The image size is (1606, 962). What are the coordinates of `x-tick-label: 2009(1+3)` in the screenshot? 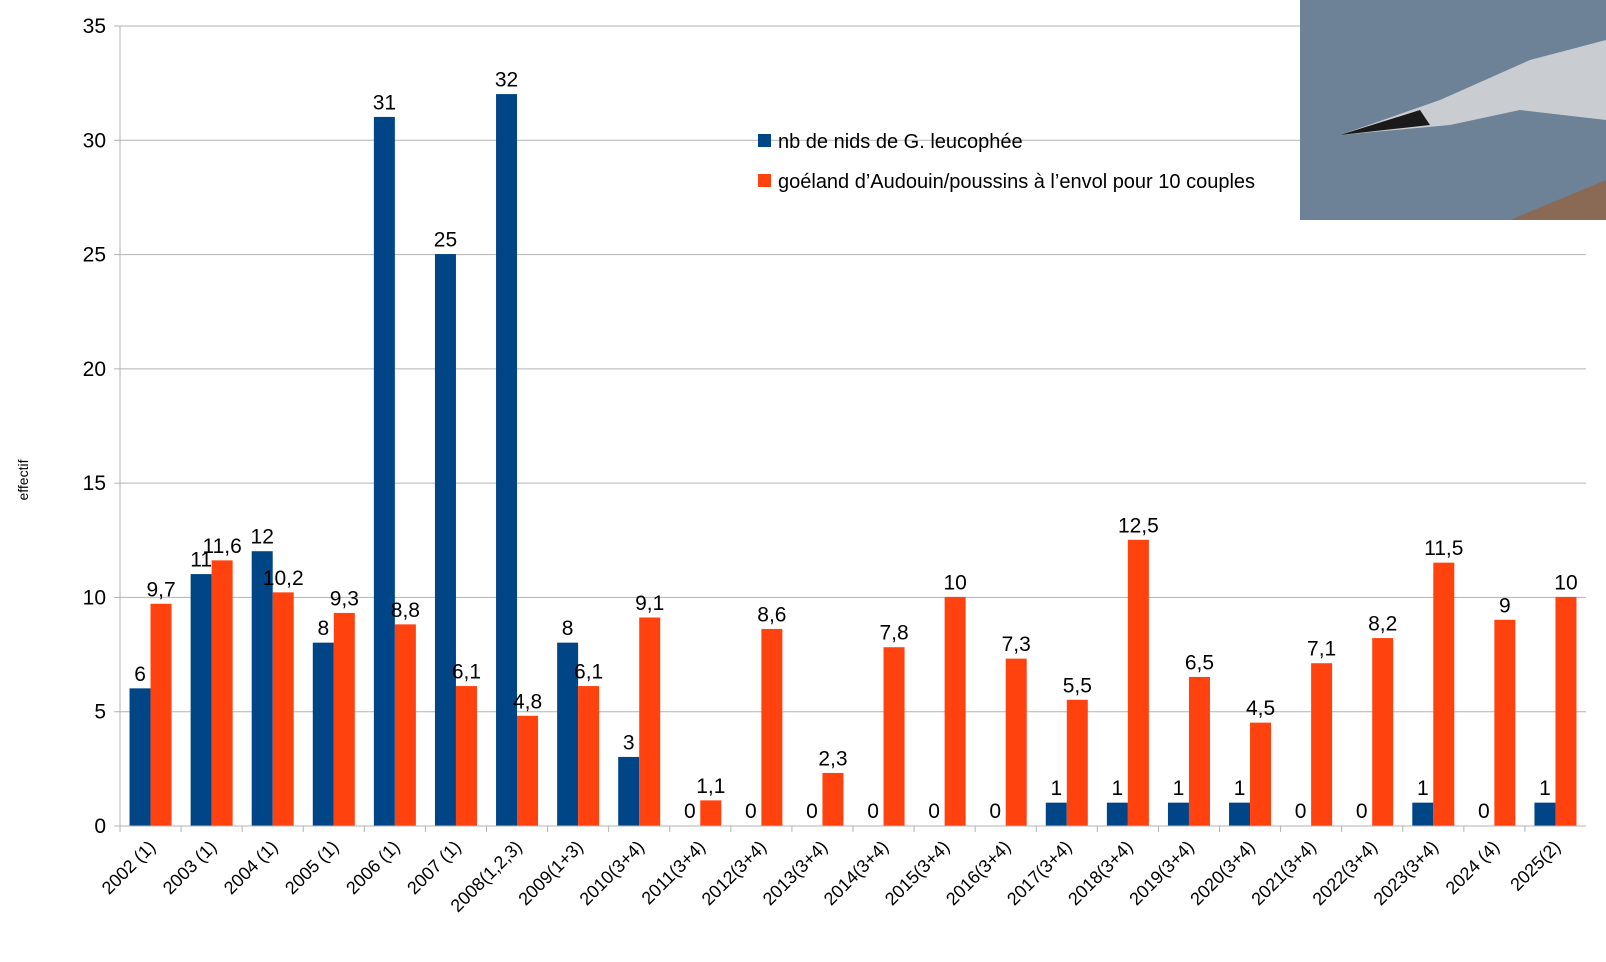 It's located at (550, 873).